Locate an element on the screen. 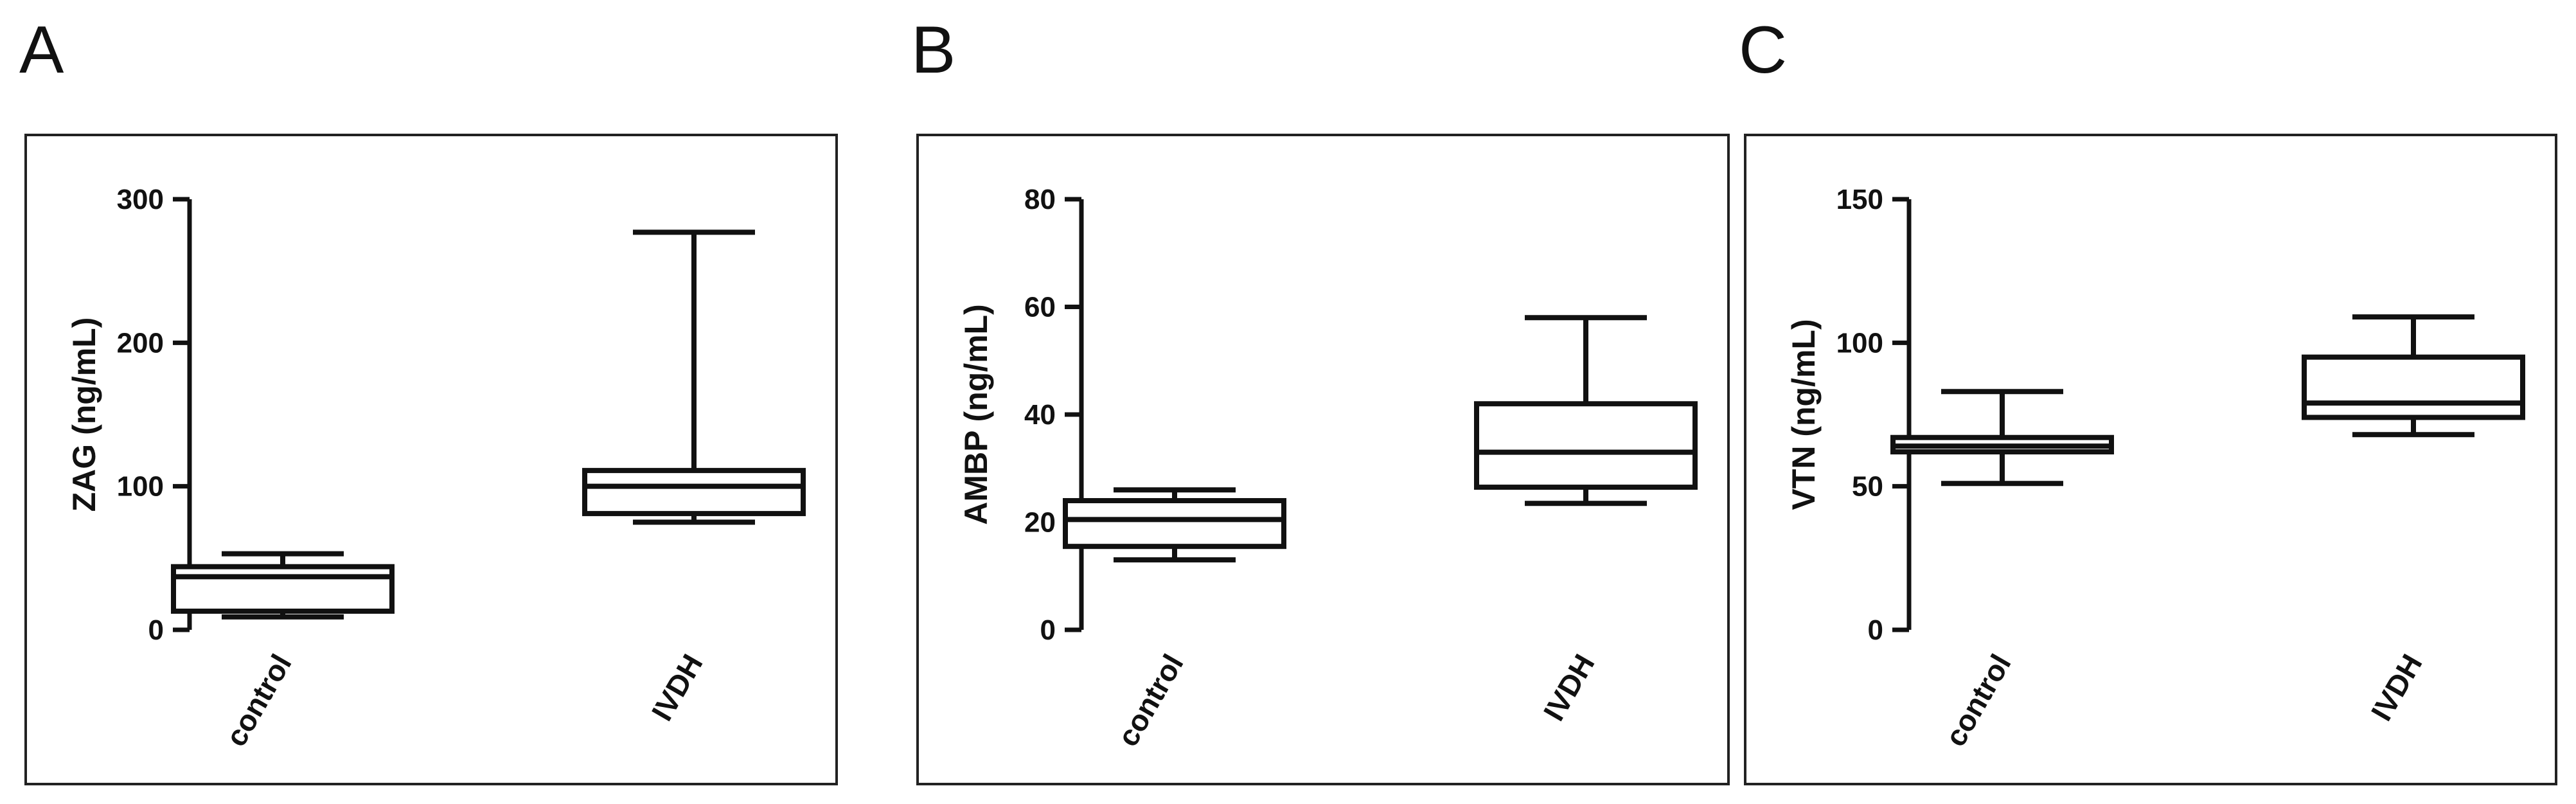 The image size is (2576, 804). y-tick-label: 40 is located at coordinates (1040, 415).